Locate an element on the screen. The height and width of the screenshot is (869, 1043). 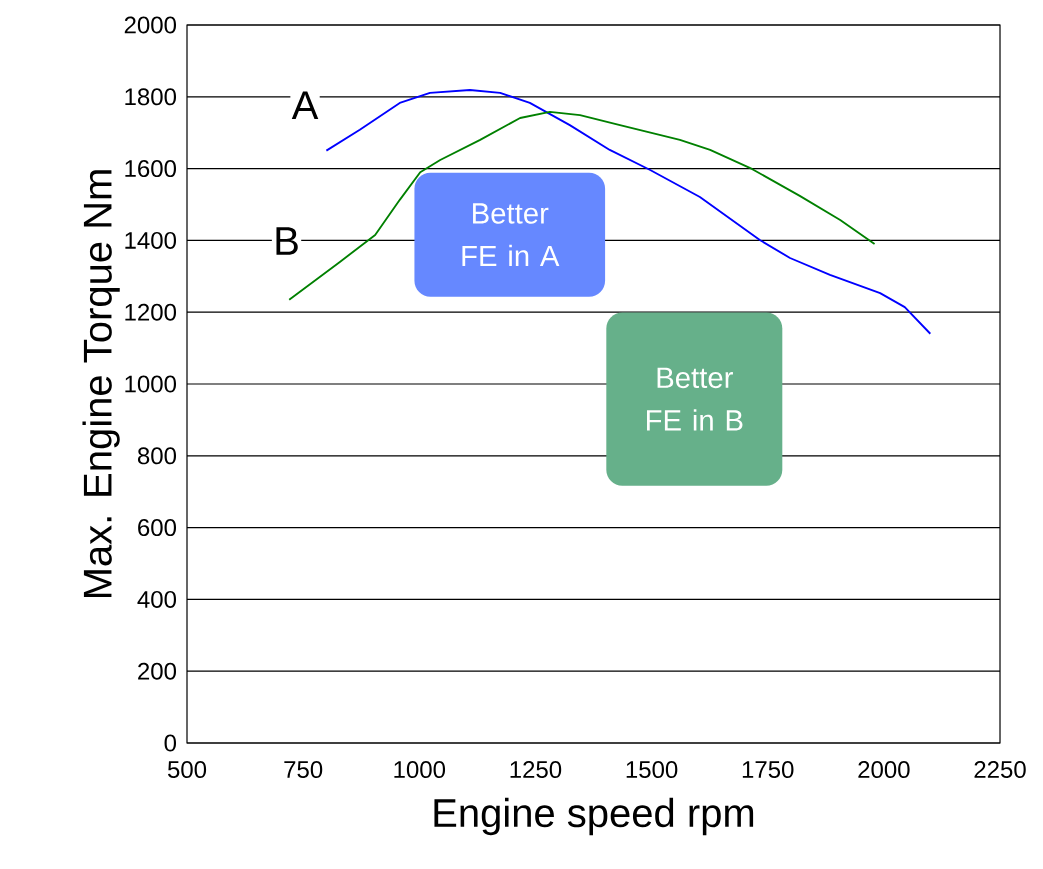
x-tick-label: 2250 is located at coordinates (1000, 770).